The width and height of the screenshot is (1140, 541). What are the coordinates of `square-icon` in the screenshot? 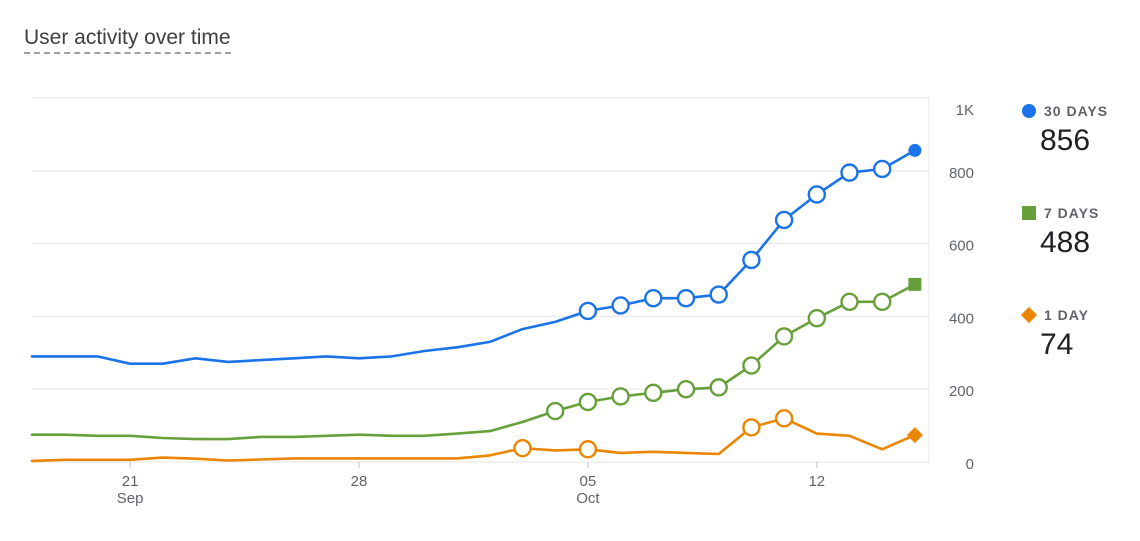 It's located at (1029, 213).